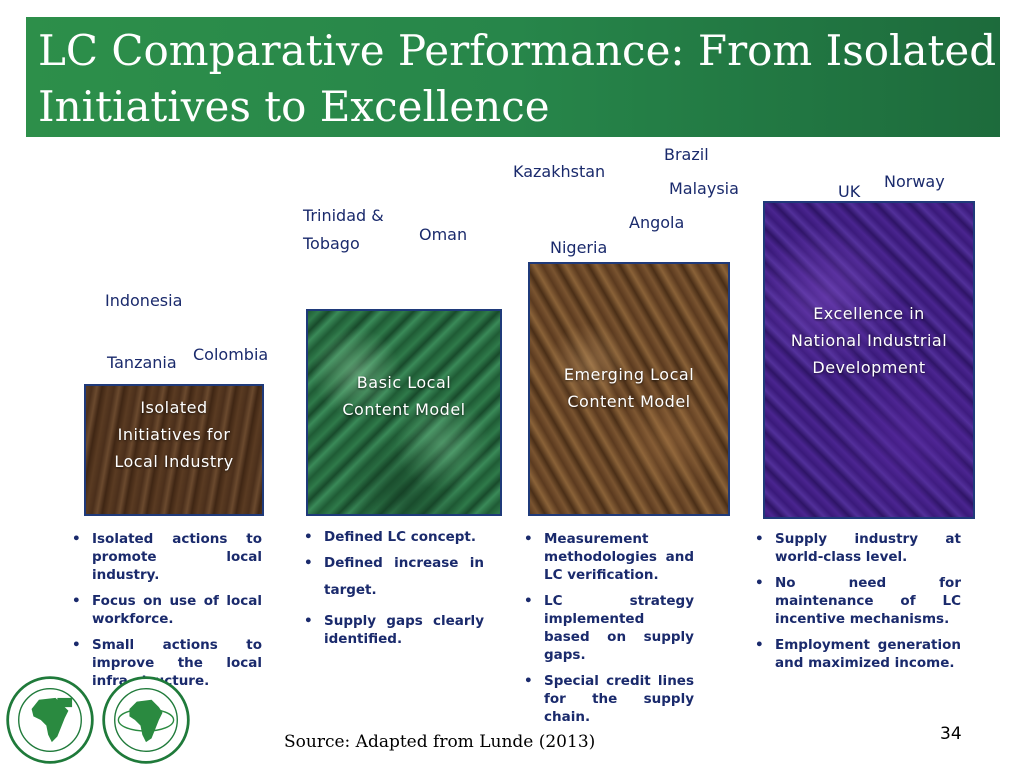 This screenshot has height=768, width=1024. Describe the element at coordinates (704, 188) in the screenshot. I see `country-label: Malaysia` at that location.